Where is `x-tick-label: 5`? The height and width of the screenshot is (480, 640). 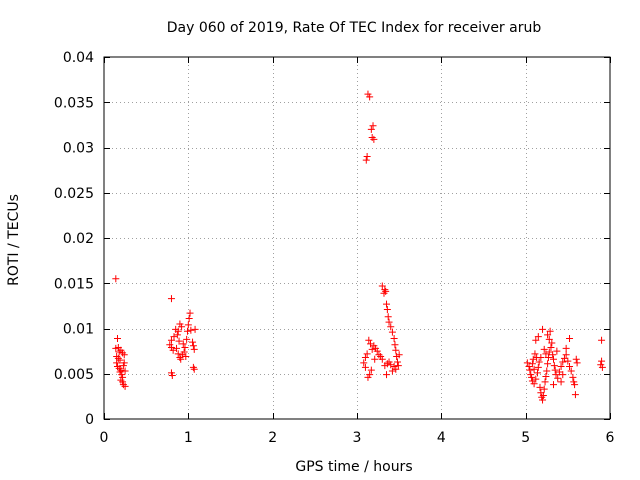
x-tick-label: 5 is located at coordinates (525, 438).